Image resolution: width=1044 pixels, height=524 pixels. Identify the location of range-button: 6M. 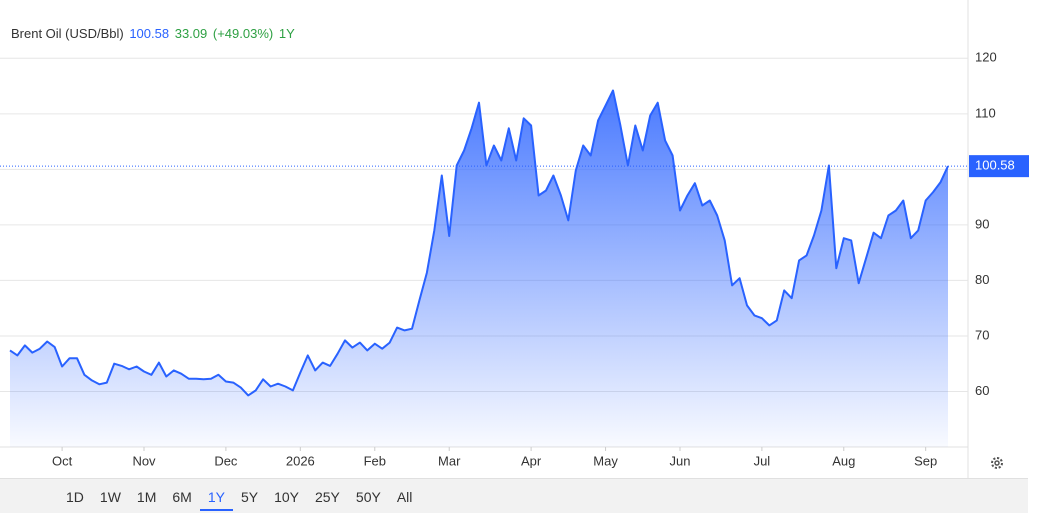
(182, 497).